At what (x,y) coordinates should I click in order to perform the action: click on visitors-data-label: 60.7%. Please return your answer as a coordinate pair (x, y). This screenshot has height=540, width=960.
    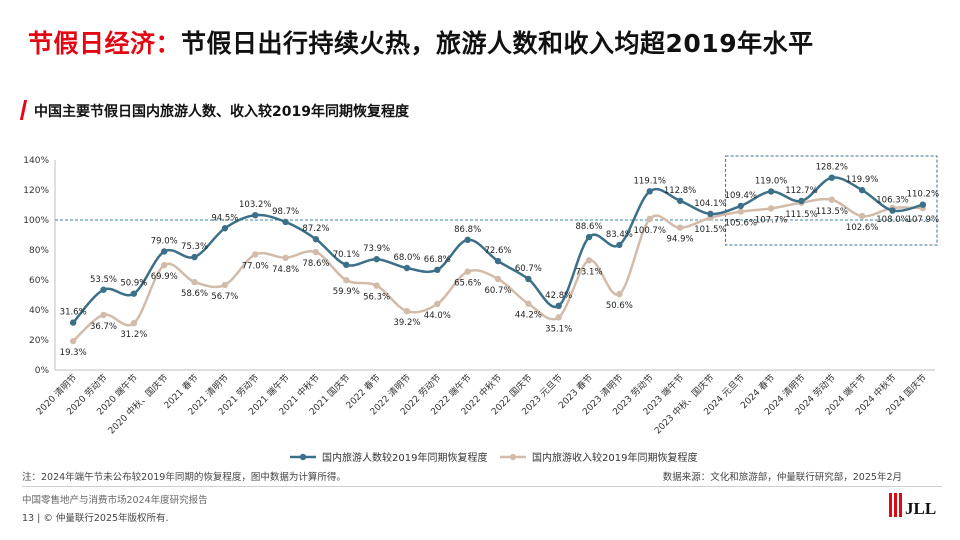
    Looking at the image, I should click on (528, 269).